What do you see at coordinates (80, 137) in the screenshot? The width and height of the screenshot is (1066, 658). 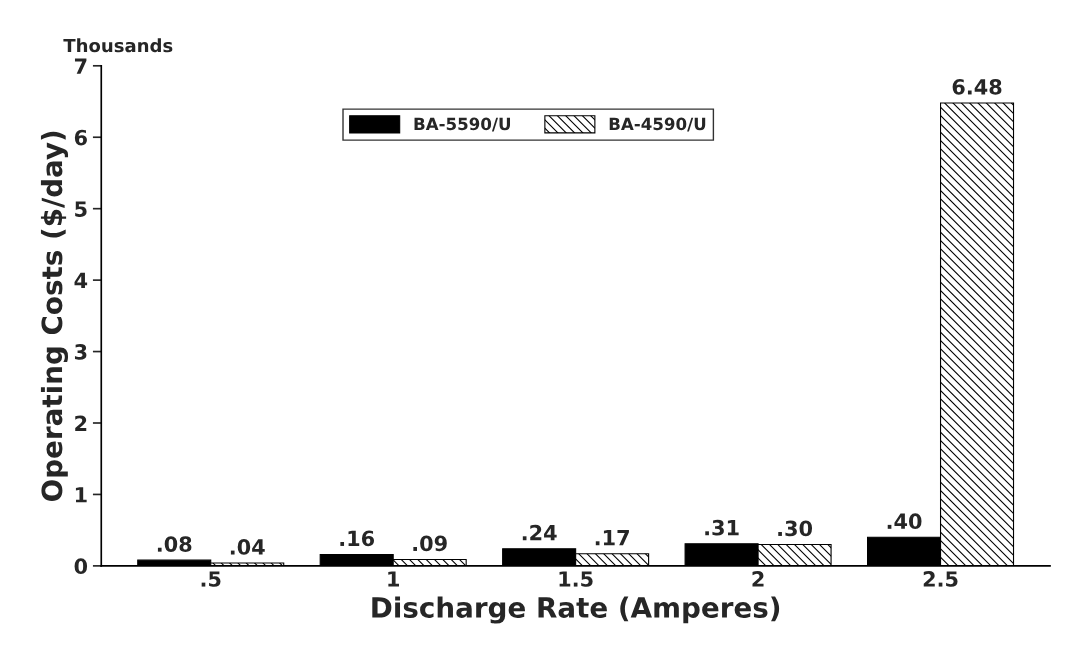 I see `y-tick-label: 6` at bounding box center [80, 137].